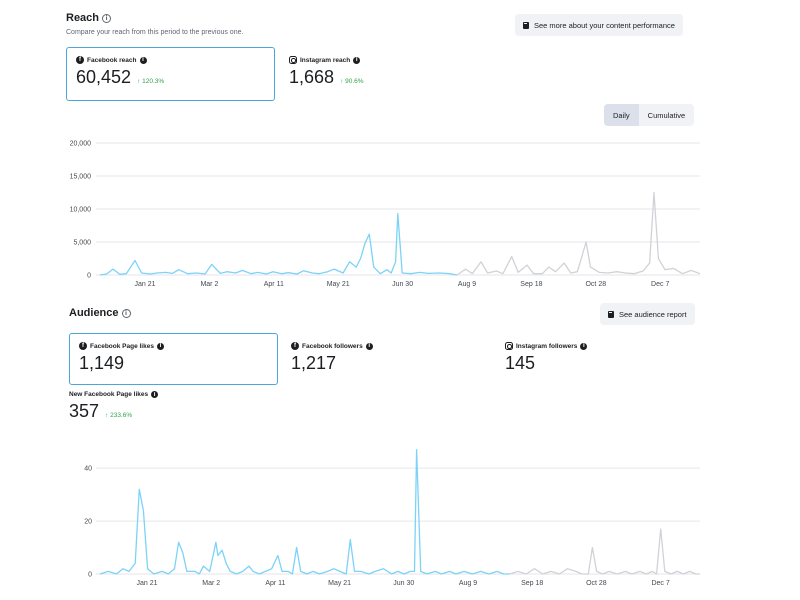 The width and height of the screenshot is (800, 600). Describe the element at coordinates (653, 314) in the screenshot. I see `see-audience-report-label: See audience report` at that location.